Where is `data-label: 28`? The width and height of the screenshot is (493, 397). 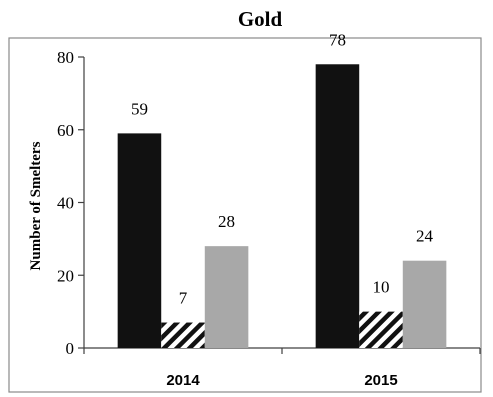
data-label: 28 is located at coordinates (226, 221).